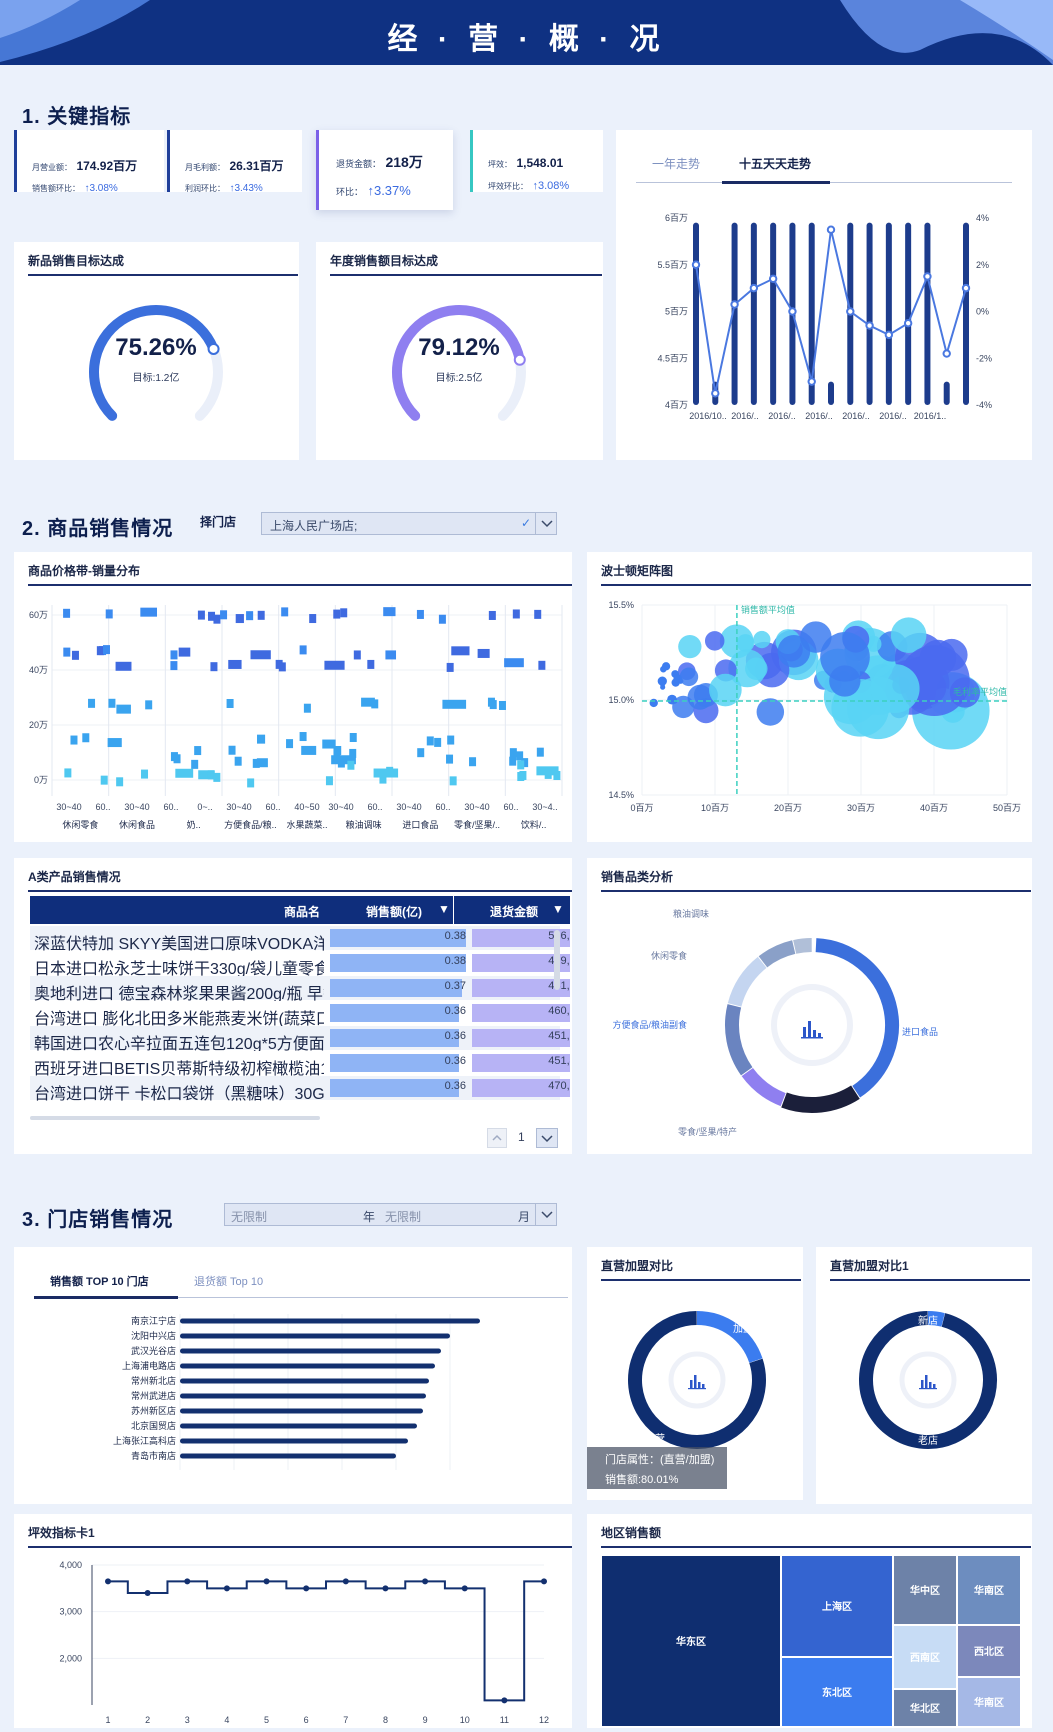 The width and height of the screenshot is (1053, 1732). Describe the element at coordinates (811, 313) in the screenshot. I see `trend-bar` at that location.